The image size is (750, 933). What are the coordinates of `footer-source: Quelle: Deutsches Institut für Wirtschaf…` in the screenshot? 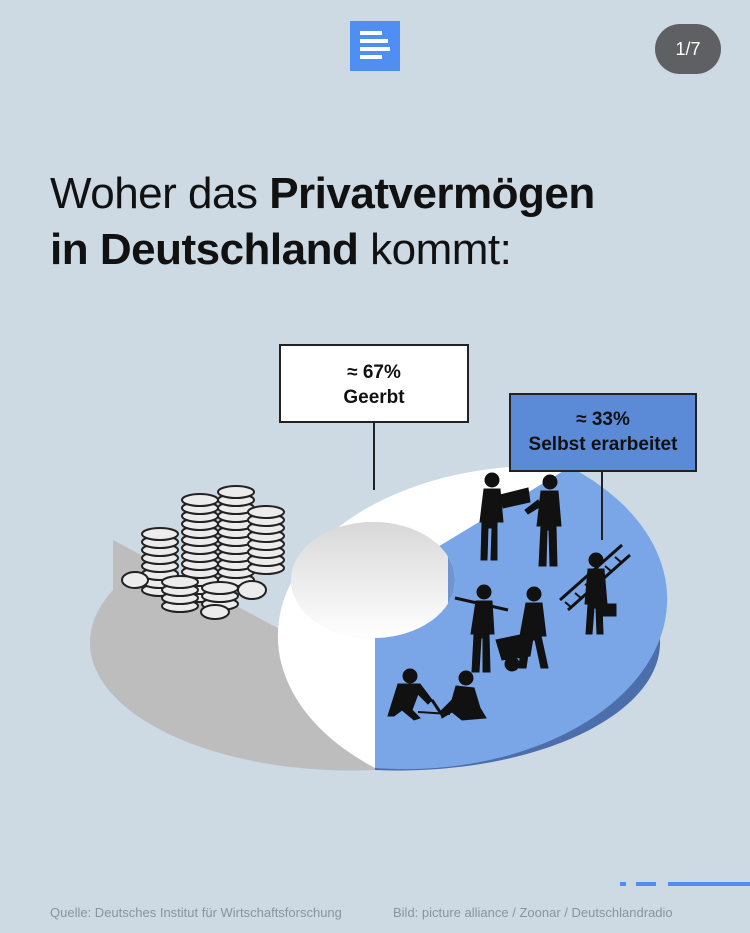 It's located at (196, 912).